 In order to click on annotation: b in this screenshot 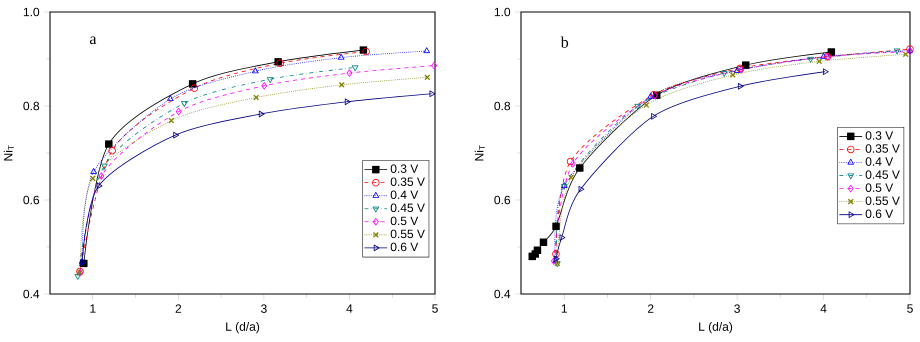, I will do `click(564, 42)`.